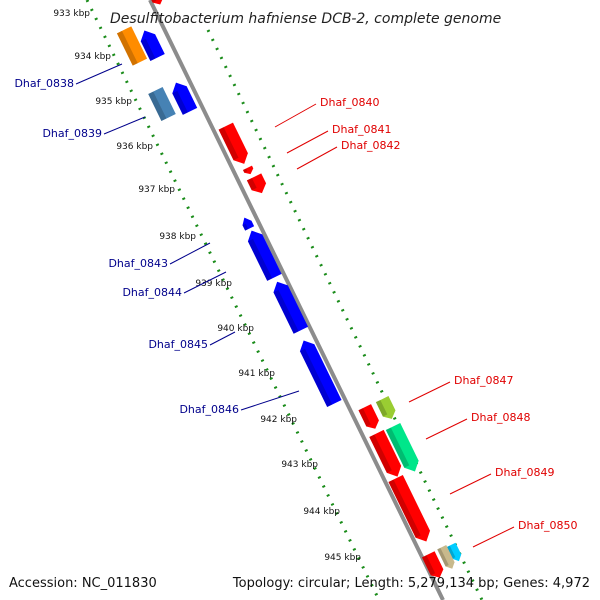  I want to click on tick-label: 945 kbp, so click(342, 558).